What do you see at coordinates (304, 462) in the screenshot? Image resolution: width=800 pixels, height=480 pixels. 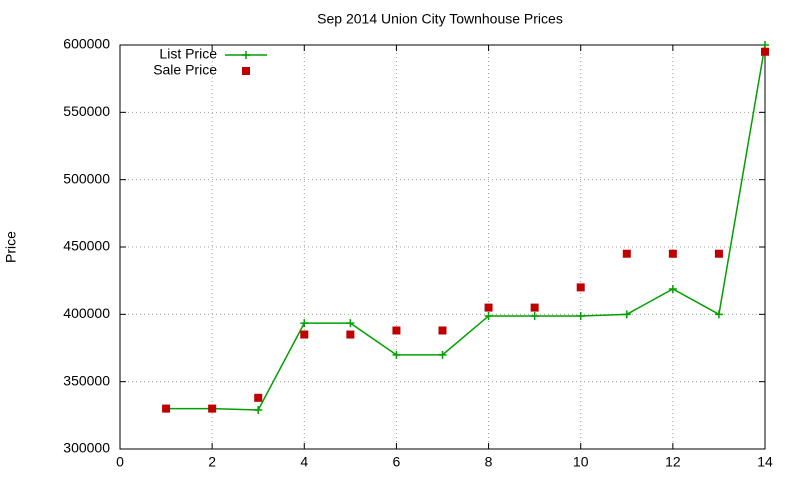 I see `x-tick-label: 4` at bounding box center [304, 462].